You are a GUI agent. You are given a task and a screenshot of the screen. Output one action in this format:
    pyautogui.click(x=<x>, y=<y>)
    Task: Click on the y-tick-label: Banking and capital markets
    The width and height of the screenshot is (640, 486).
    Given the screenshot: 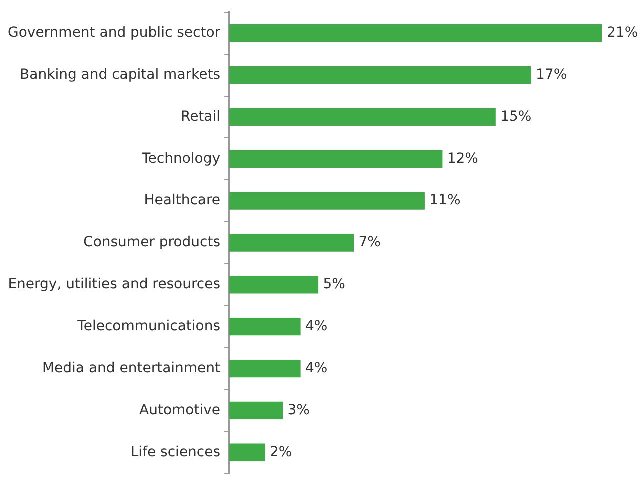 What is the action you would take?
    pyautogui.click(x=120, y=74)
    